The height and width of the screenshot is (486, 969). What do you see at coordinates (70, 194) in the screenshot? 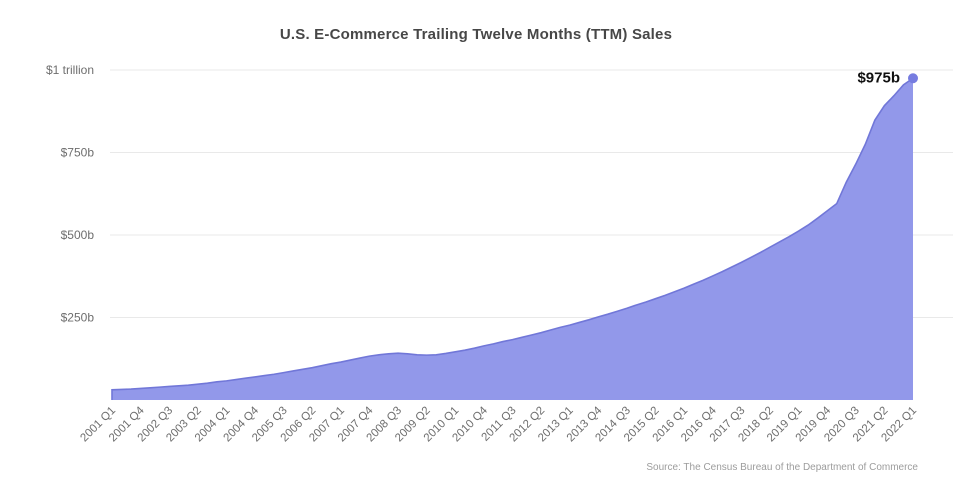
I see `y-axis-labels: $1 trillion $750b $500b $250b` at bounding box center [70, 194].